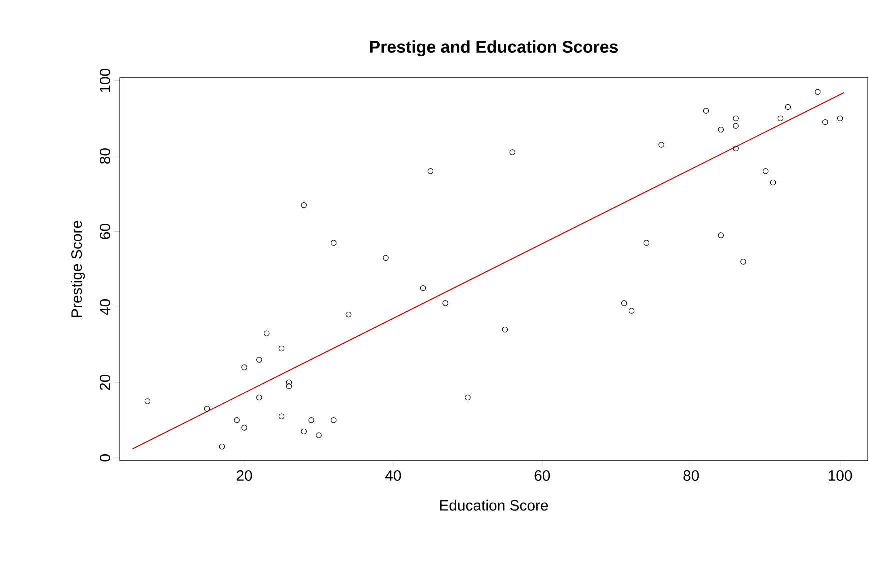 This screenshot has height=563, width=869. I want to click on y-tick-label: 40, so click(105, 307).